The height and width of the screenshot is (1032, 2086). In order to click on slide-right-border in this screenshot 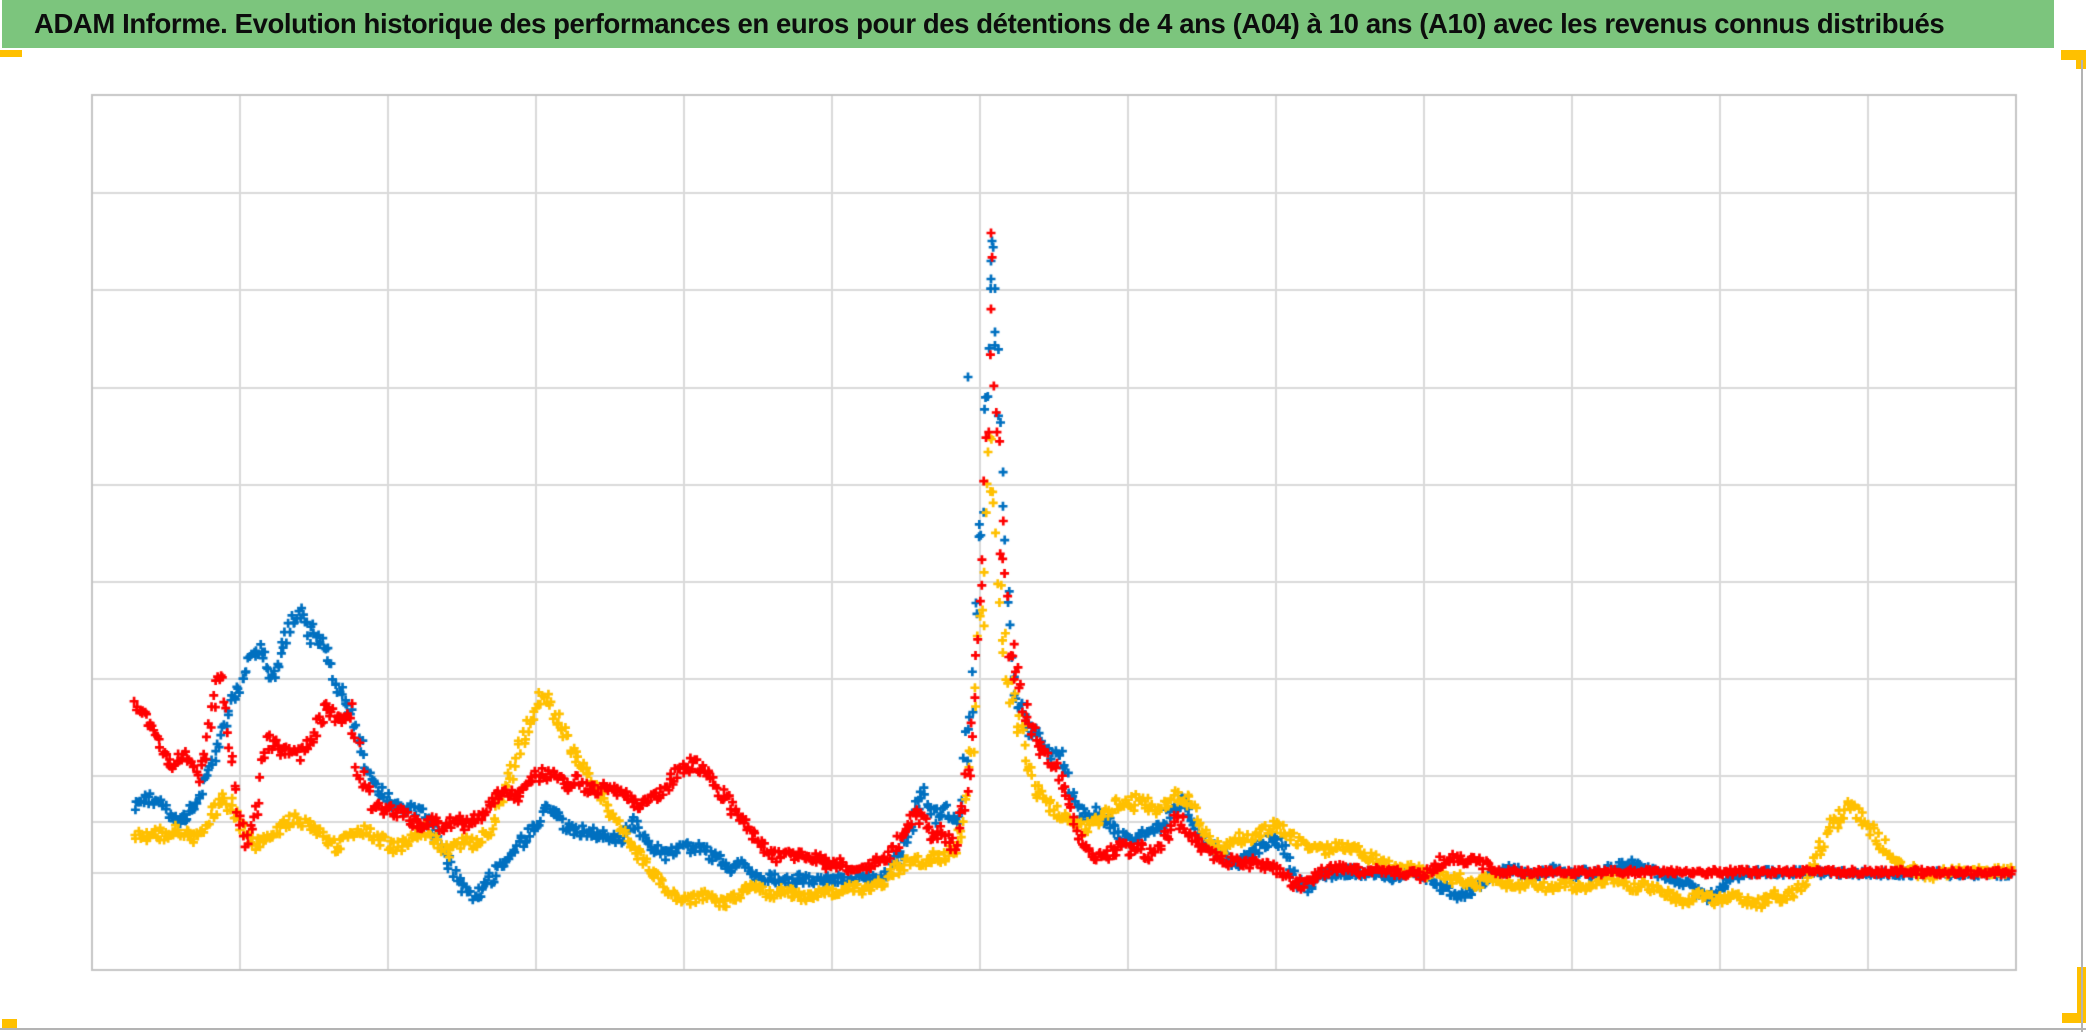, I will do `click(2082, 546)`.